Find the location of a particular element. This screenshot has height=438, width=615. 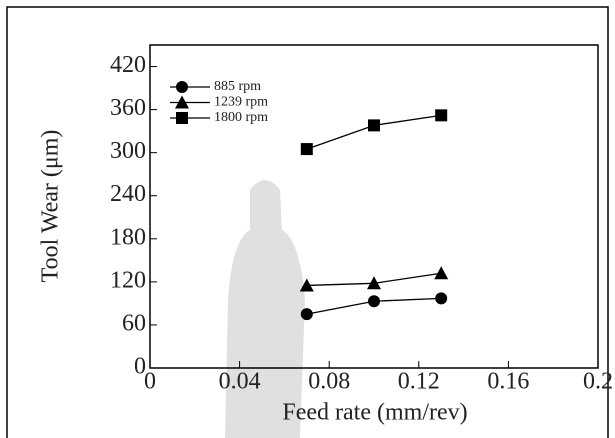

y-tick-label: 180 is located at coordinates (128, 237).